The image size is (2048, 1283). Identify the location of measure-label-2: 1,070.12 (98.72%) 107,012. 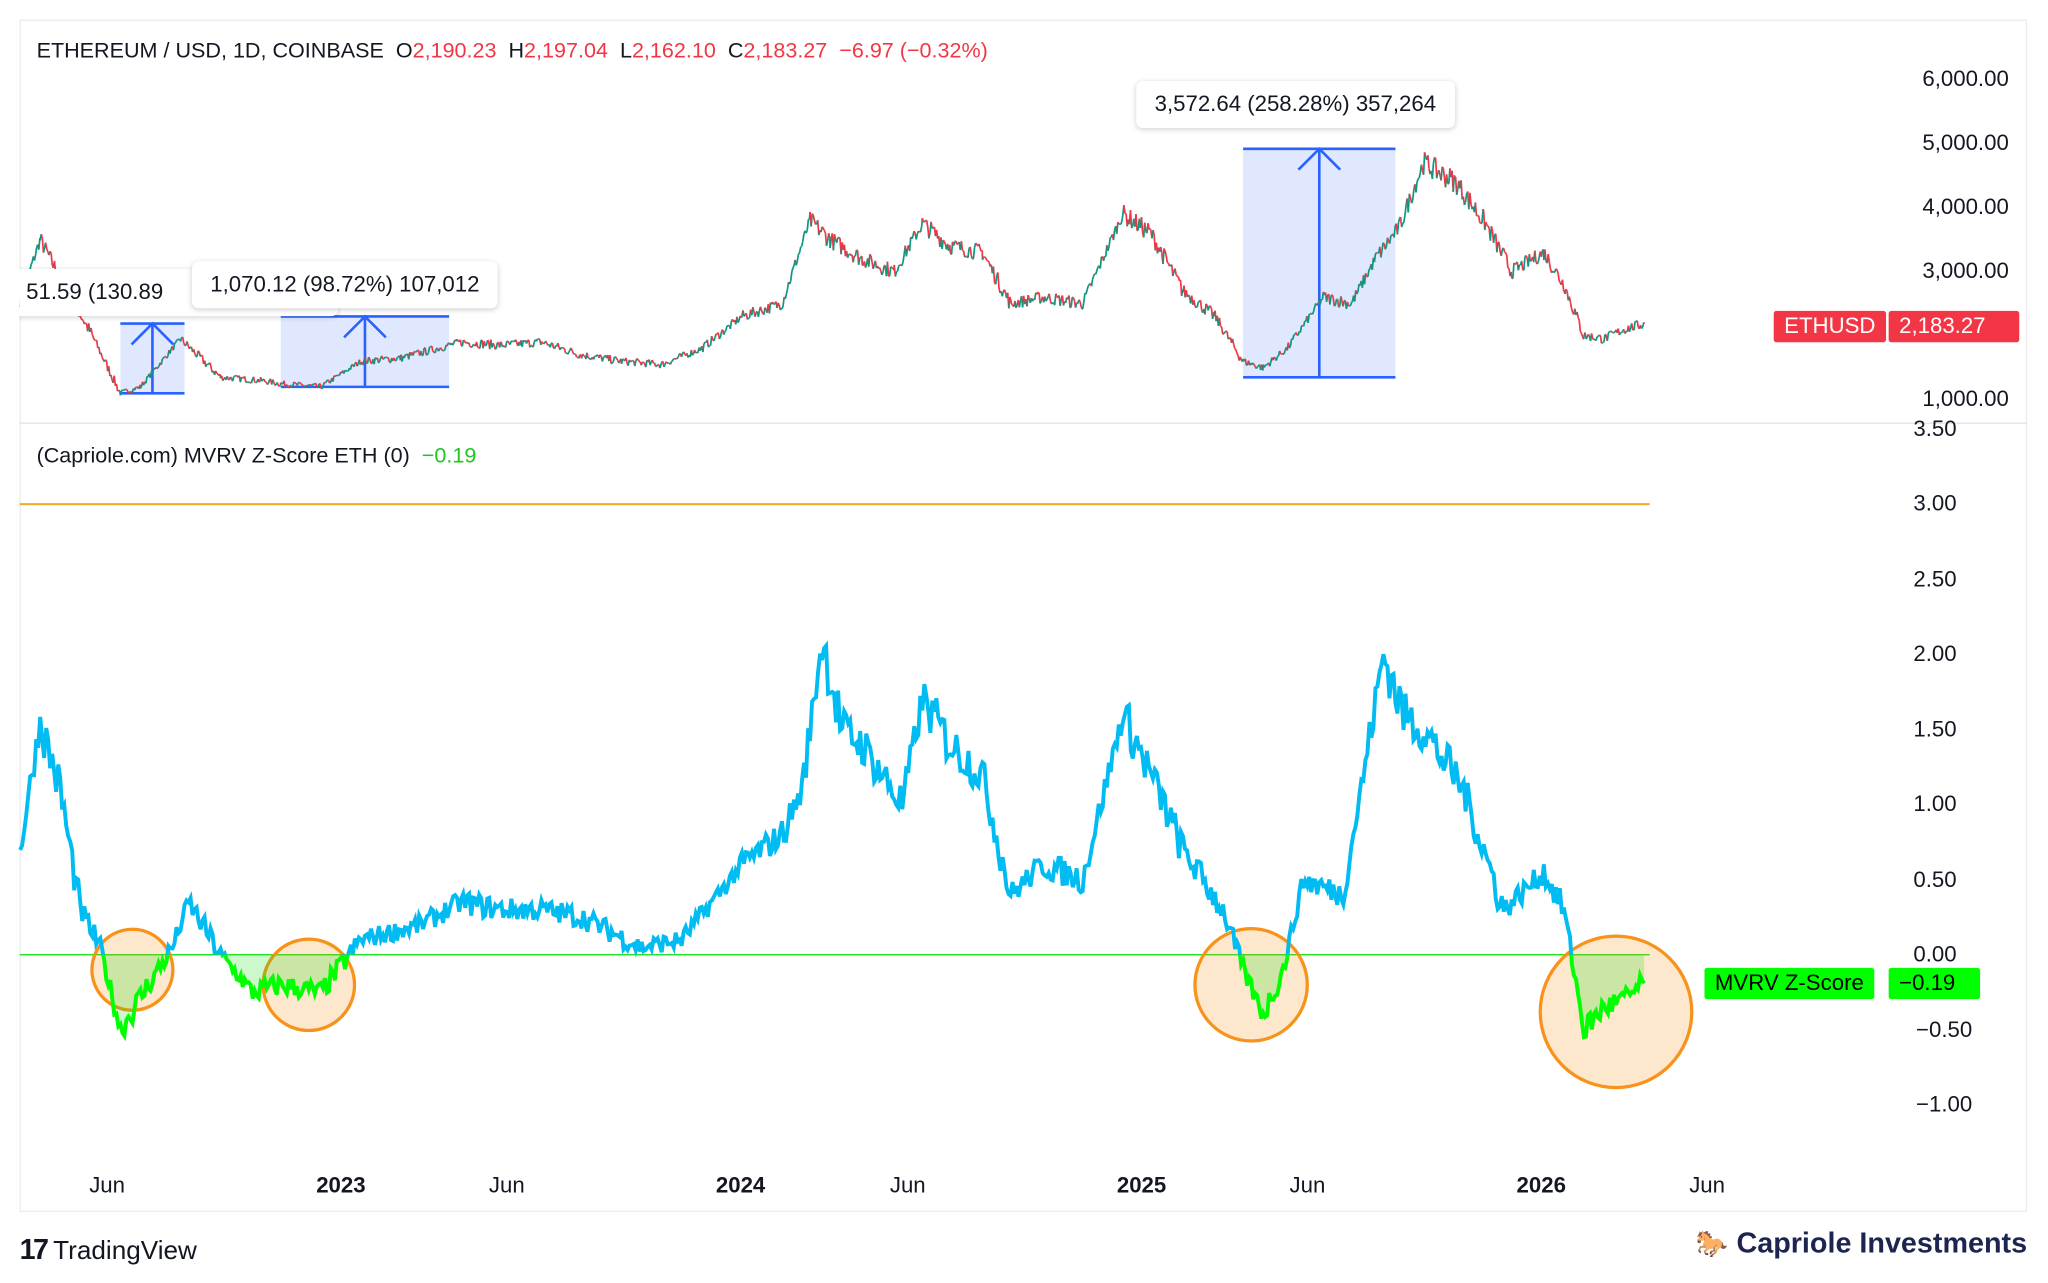
(345, 284).